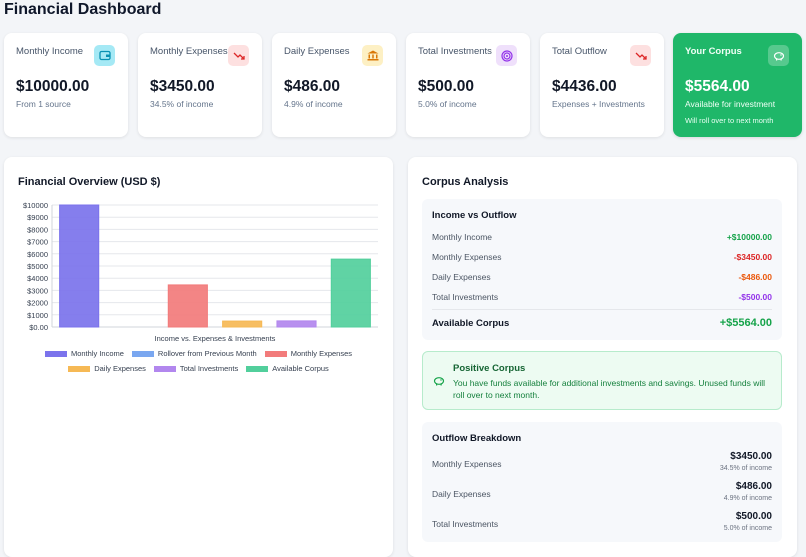 This screenshot has height=557, width=806. Describe the element at coordinates (296, 324) in the screenshot. I see `bar-total-investments` at that location.